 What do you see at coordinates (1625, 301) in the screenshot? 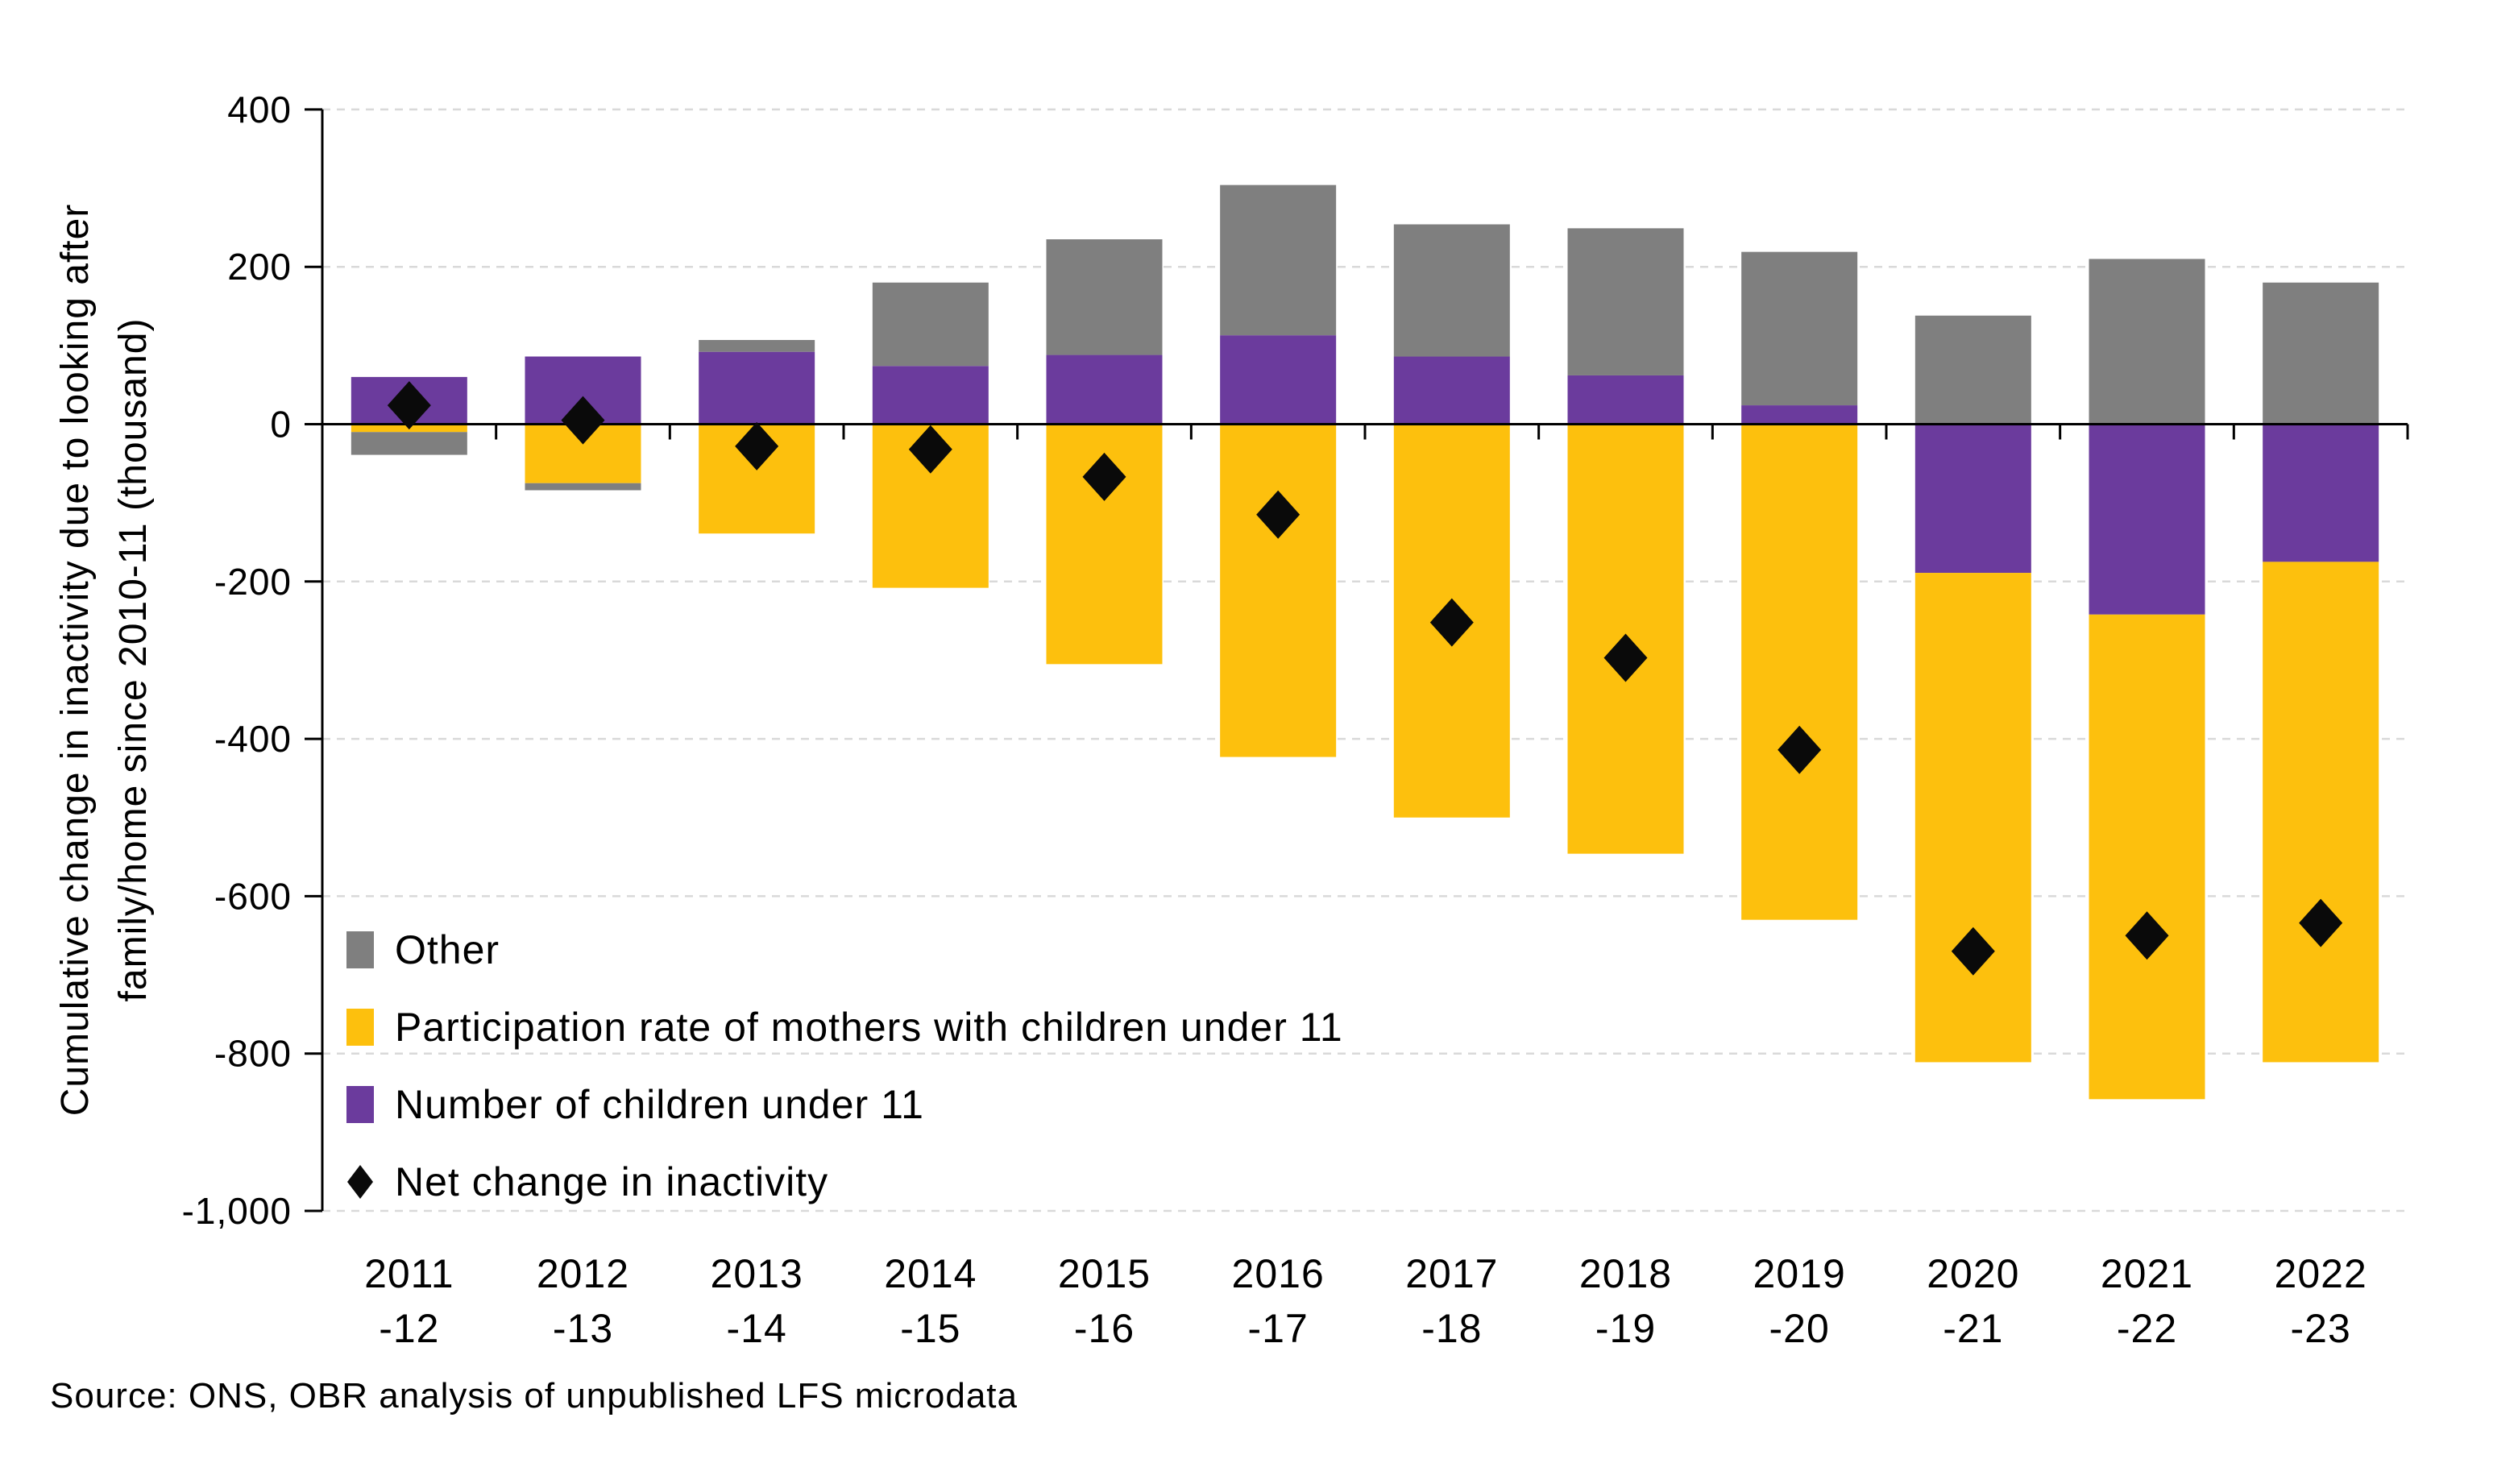
I see `bar-segment-2018-19-gray` at bounding box center [1625, 301].